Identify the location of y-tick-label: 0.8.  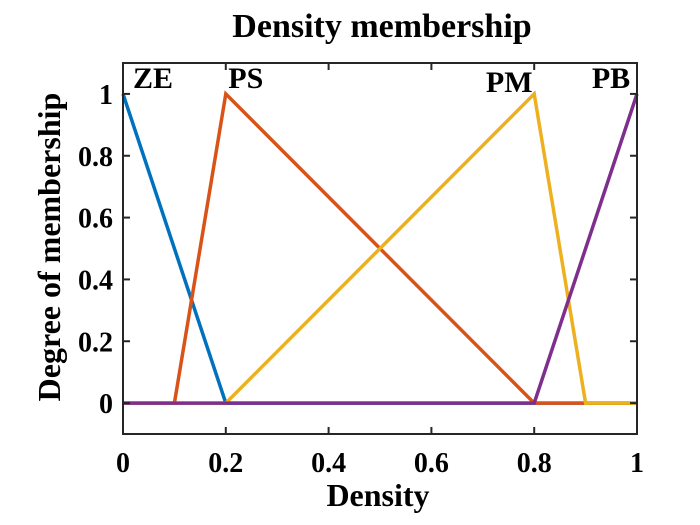
(95, 157).